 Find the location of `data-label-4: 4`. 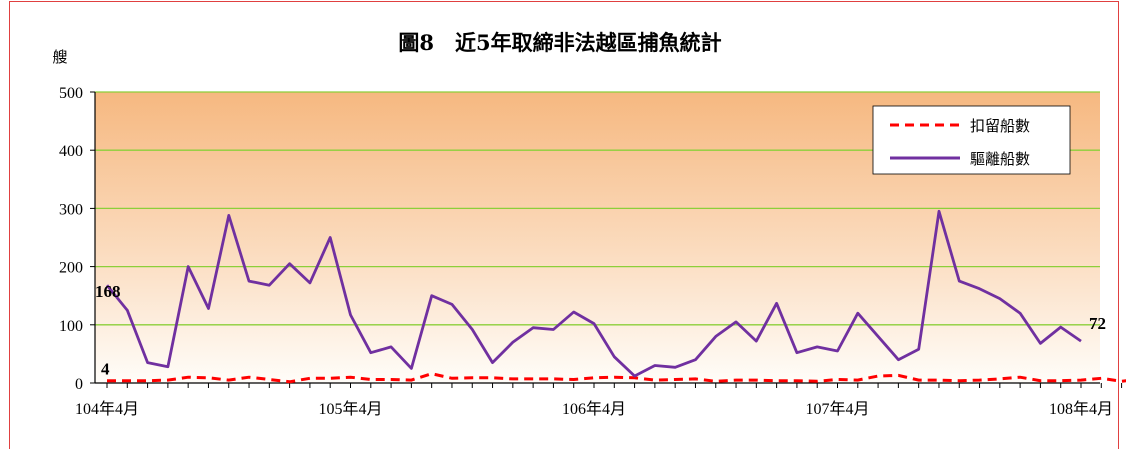

data-label-4: 4 is located at coordinates (105, 369).